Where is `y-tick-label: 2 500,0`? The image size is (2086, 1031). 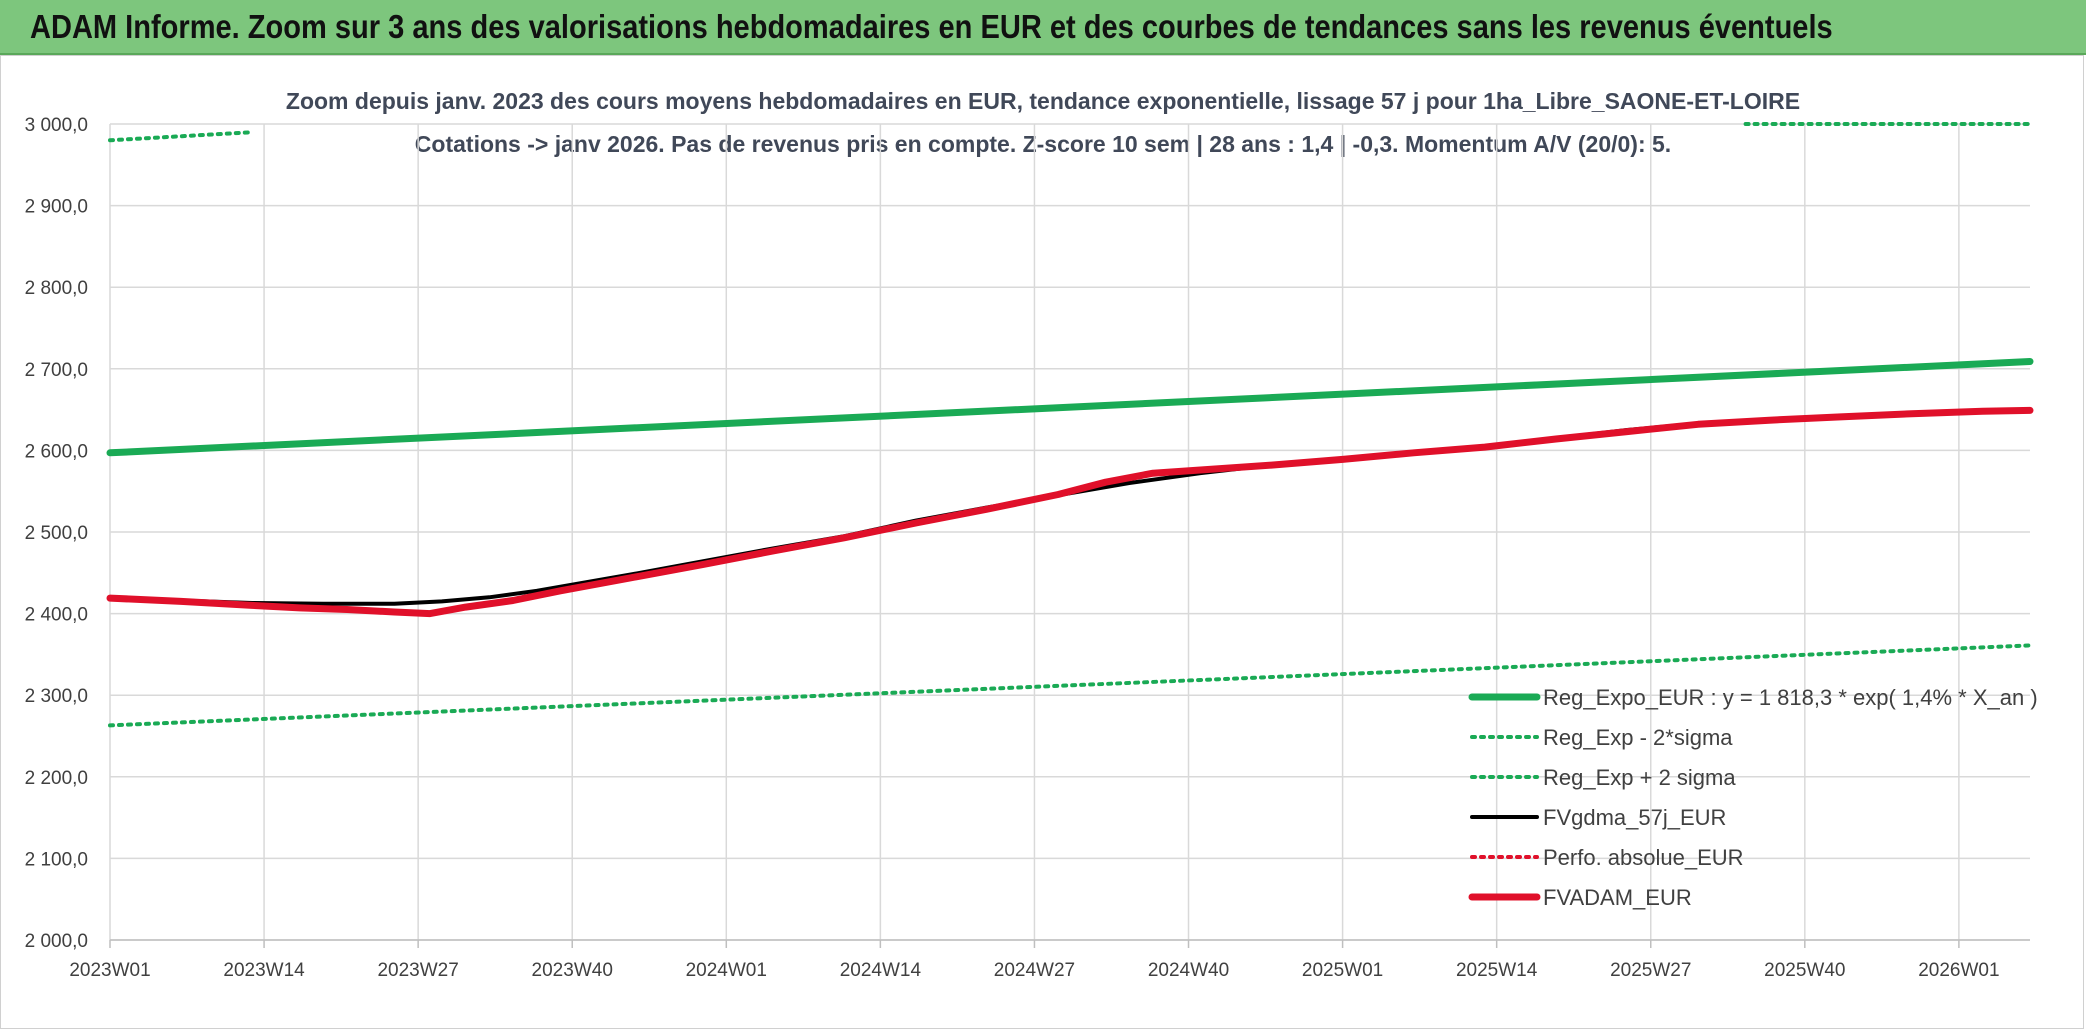
y-tick-label: 2 500,0 is located at coordinates (56, 533).